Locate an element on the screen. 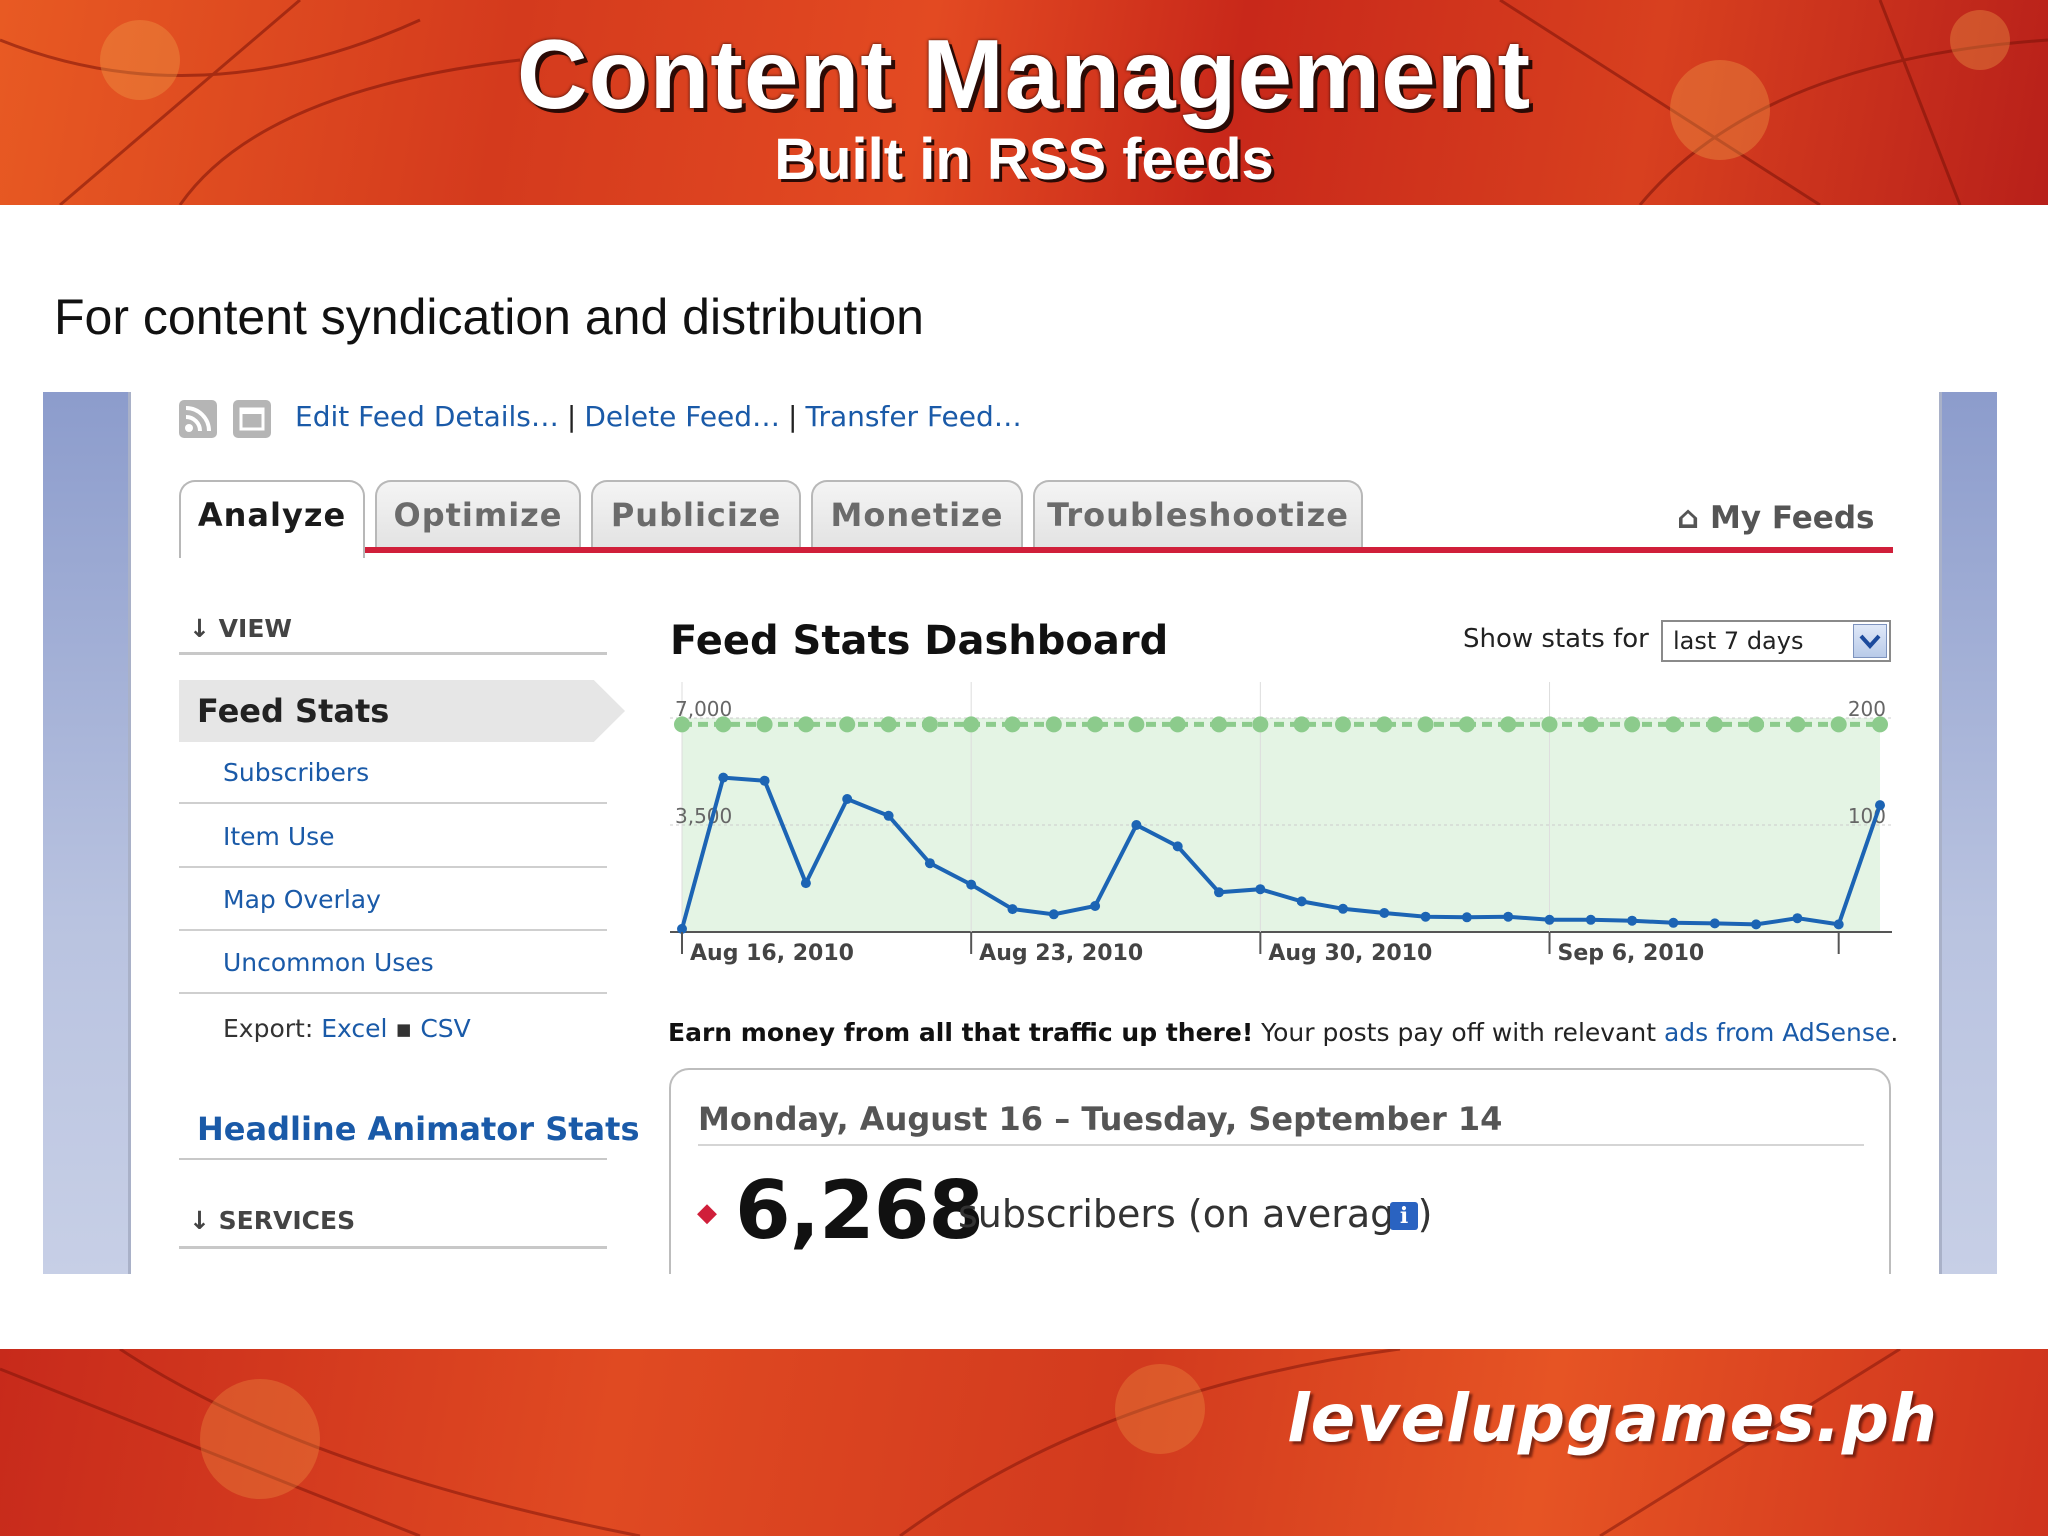  info-icon: i is located at coordinates (1404, 1216).